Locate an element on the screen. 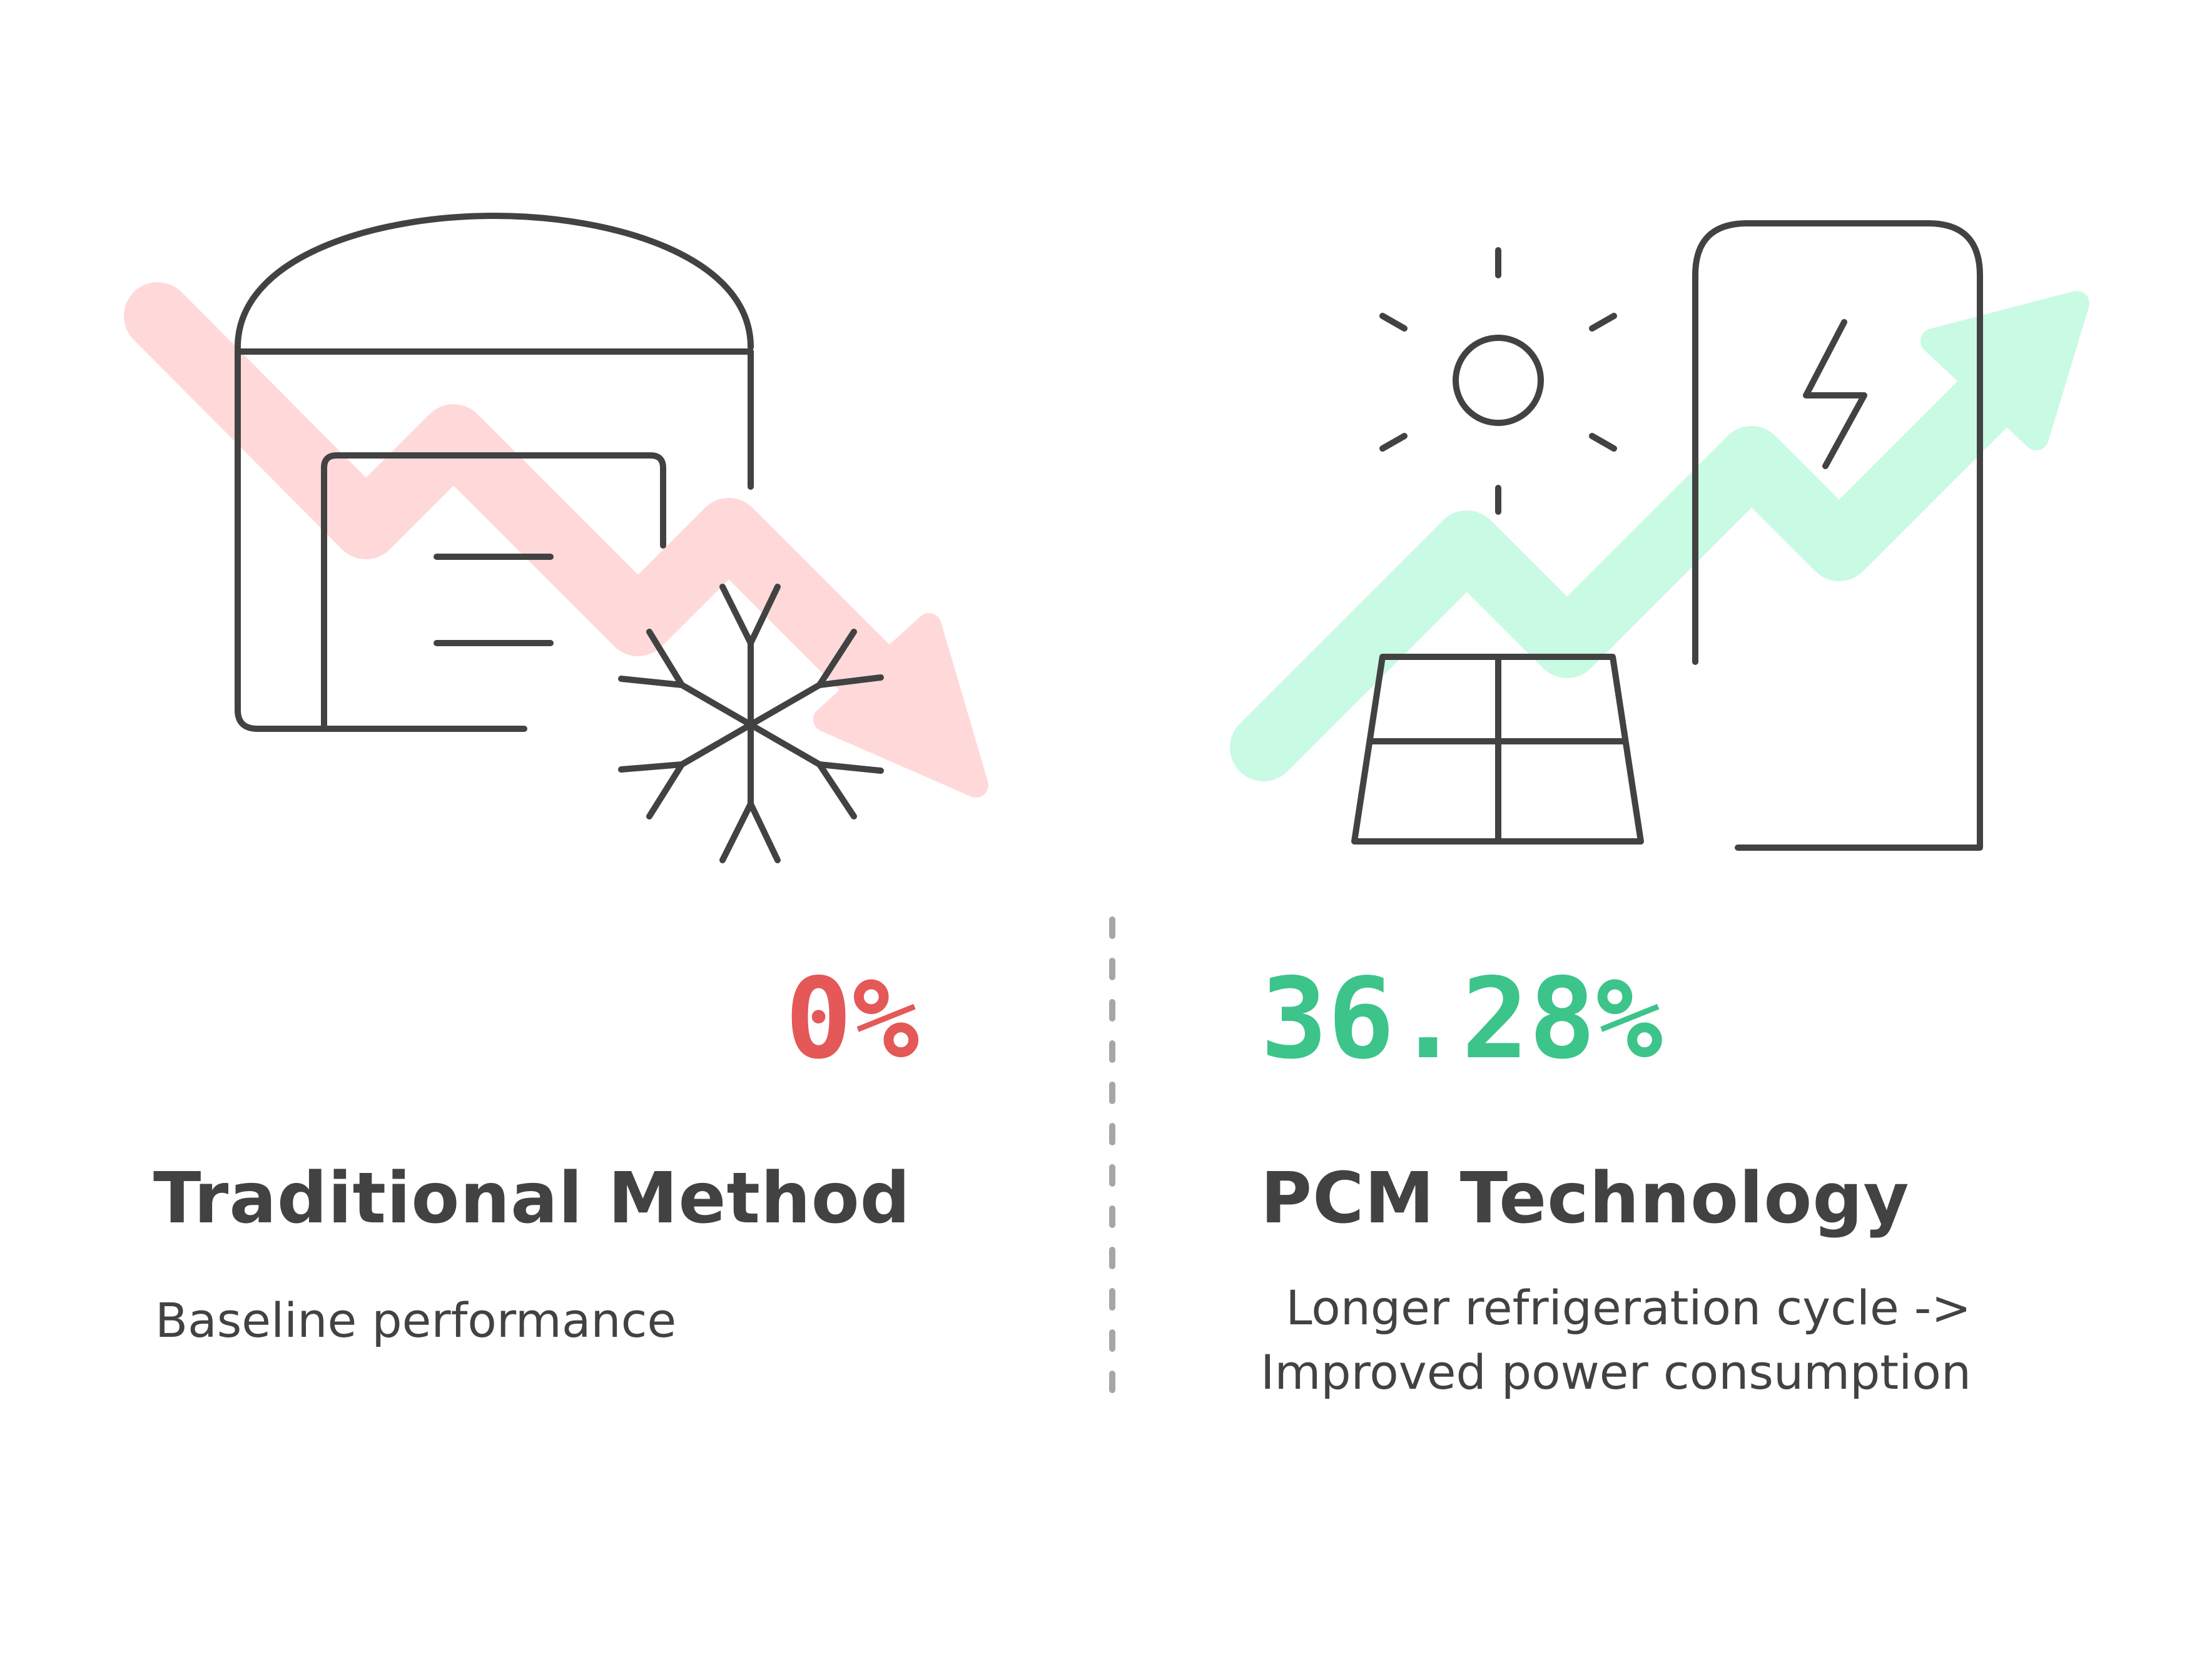  traditional-method-title: Traditional Method is located at coordinates (532, 1199).